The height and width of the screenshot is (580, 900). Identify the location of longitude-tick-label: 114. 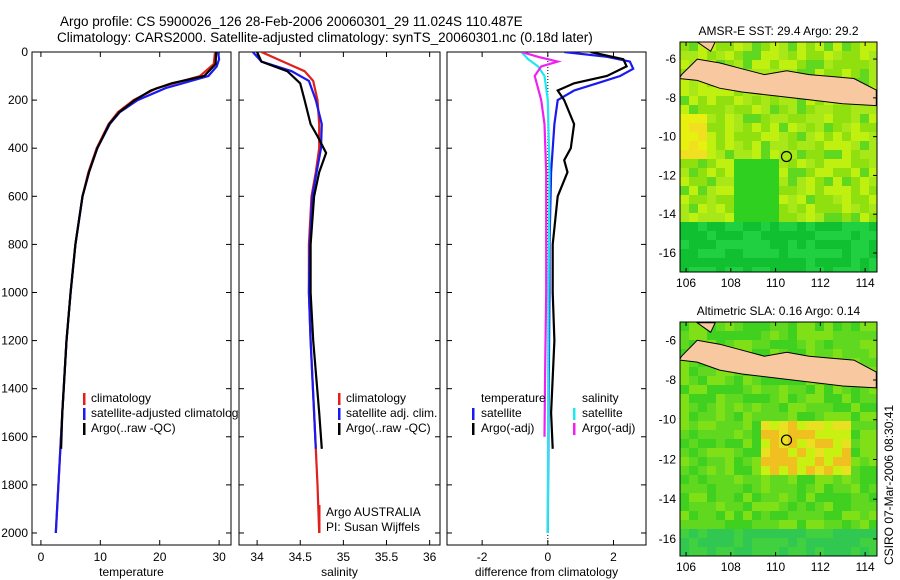
(865, 283).